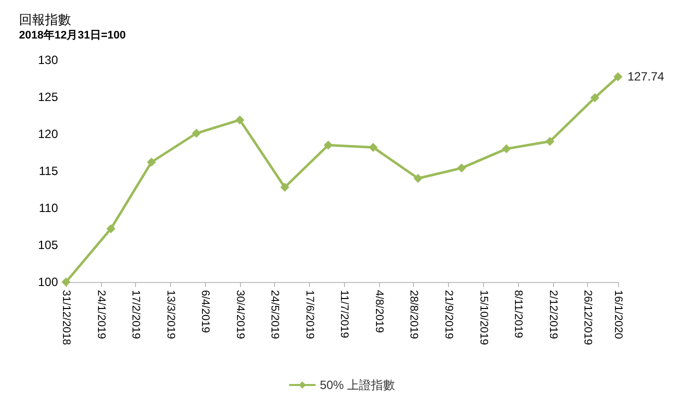 Image resolution: width=684 pixels, height=410 pixels. Describe the element at coordinates (358, 385) in the screenshot. I see `legend-label: 50% 上證指數` at that location.